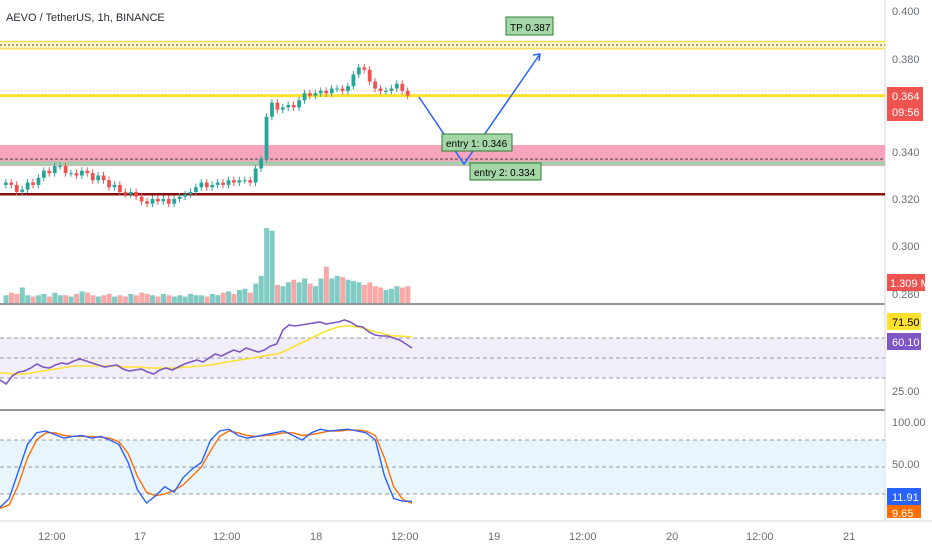  Describe the element at coordinates (849, 537) in the screenshot. I see `time-tick: 21` at that location.